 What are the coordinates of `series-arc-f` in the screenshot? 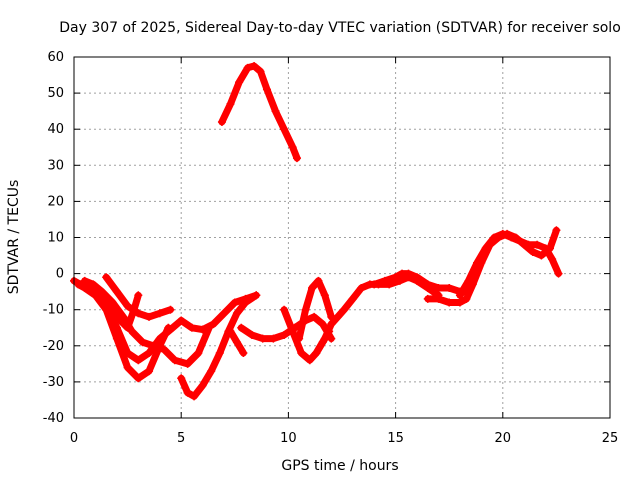 It's located at (219, 346).